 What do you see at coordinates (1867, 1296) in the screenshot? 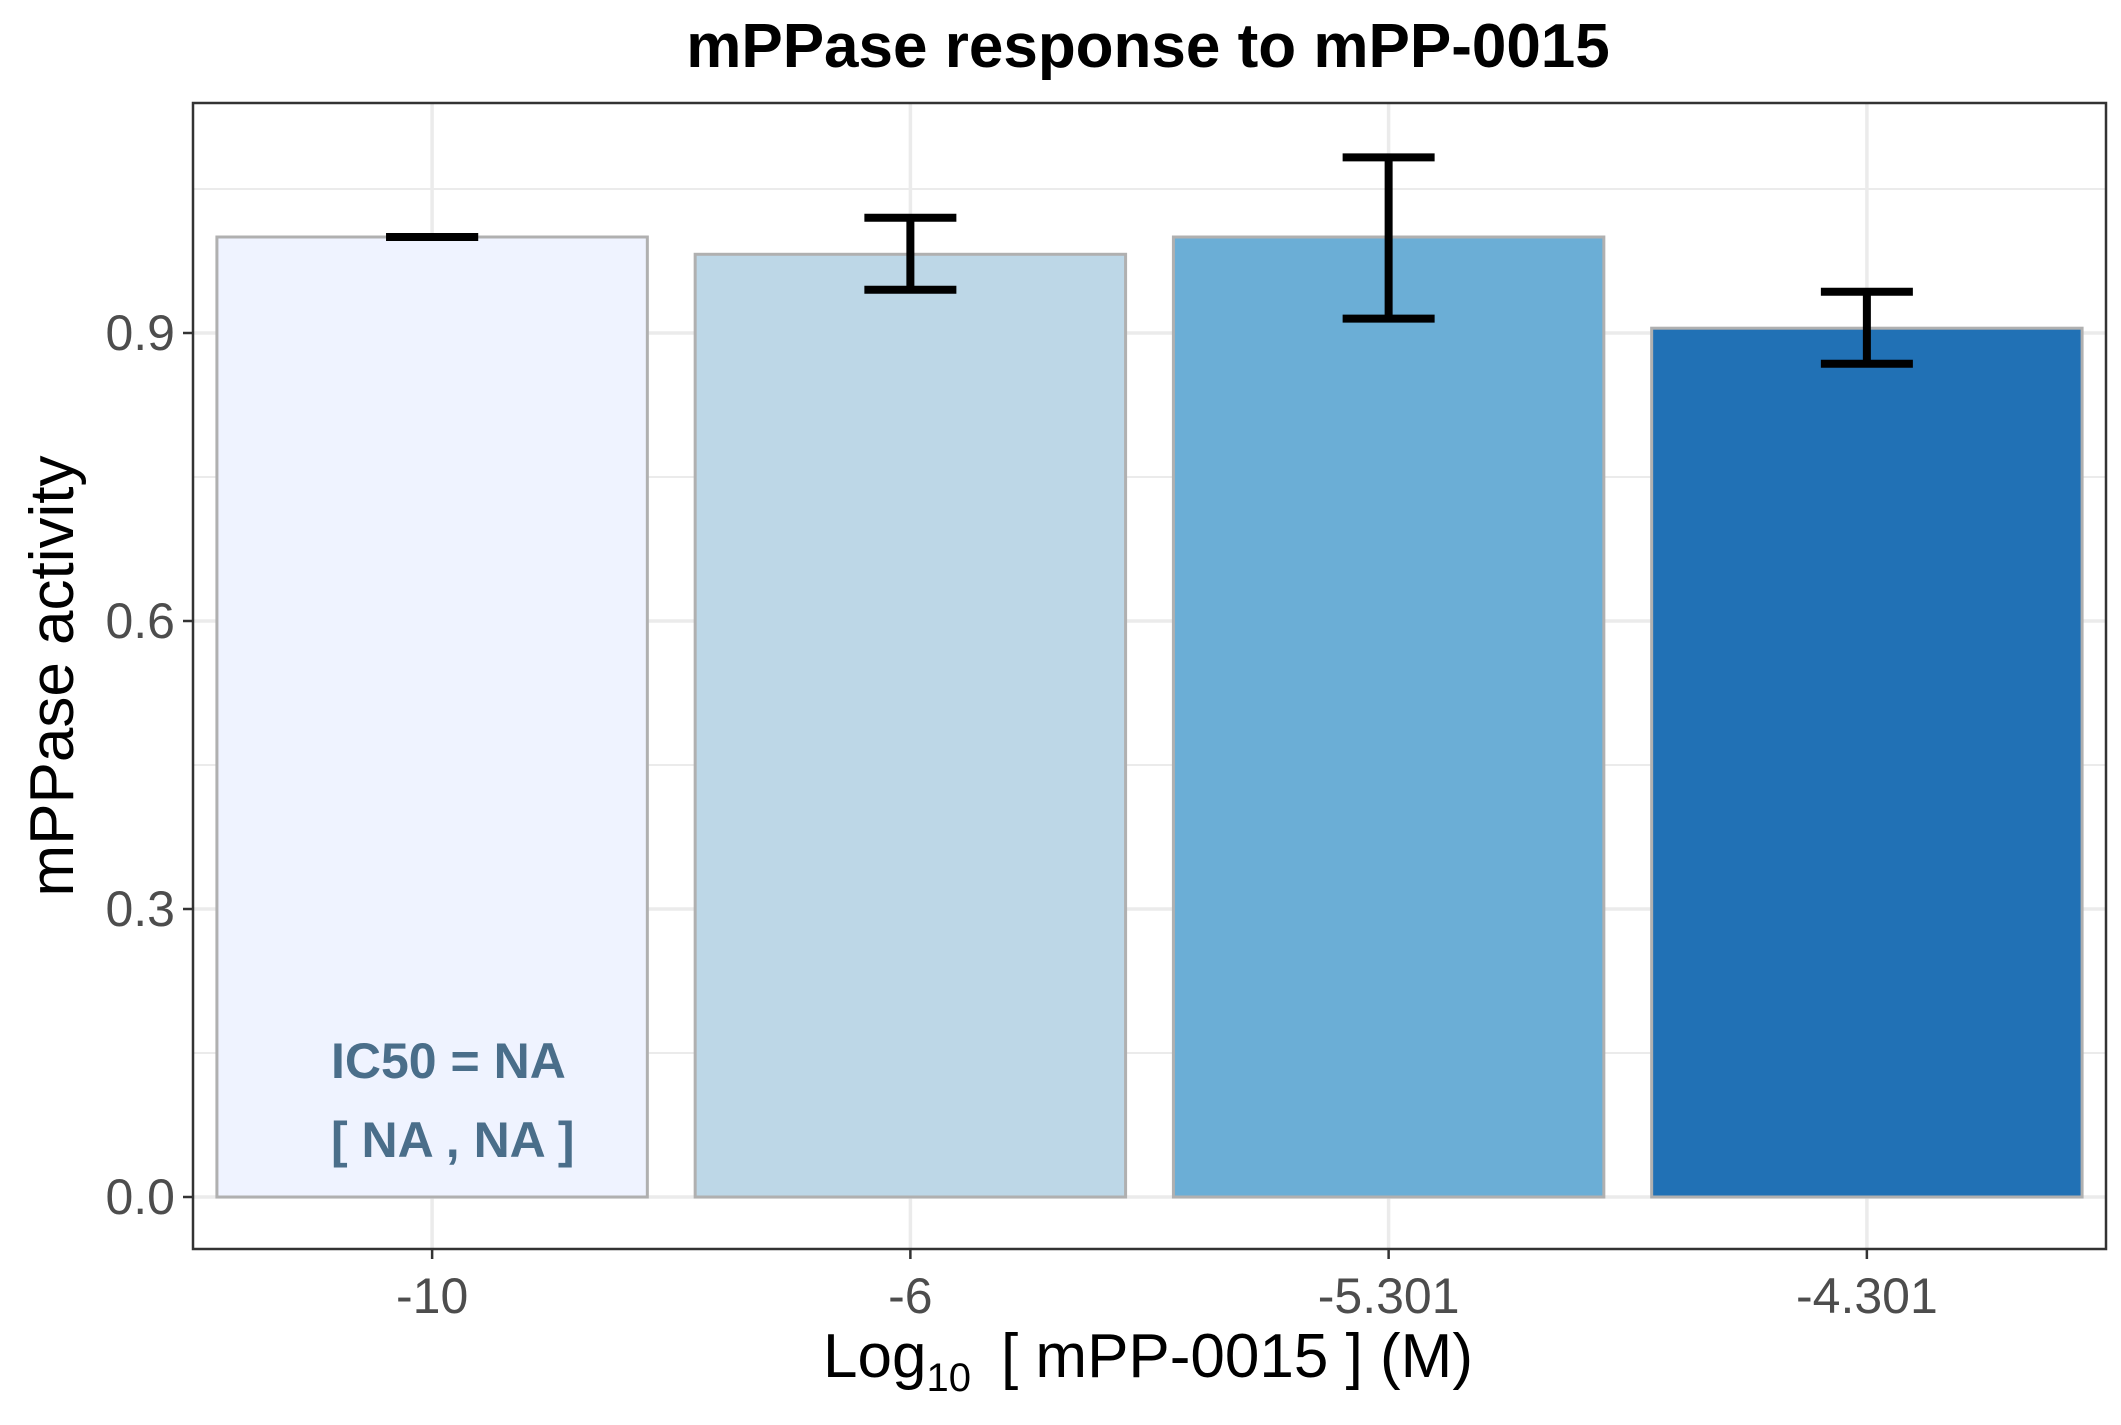
I see `x-tick-label: -4.301` at bounding box center [1867, 1296].